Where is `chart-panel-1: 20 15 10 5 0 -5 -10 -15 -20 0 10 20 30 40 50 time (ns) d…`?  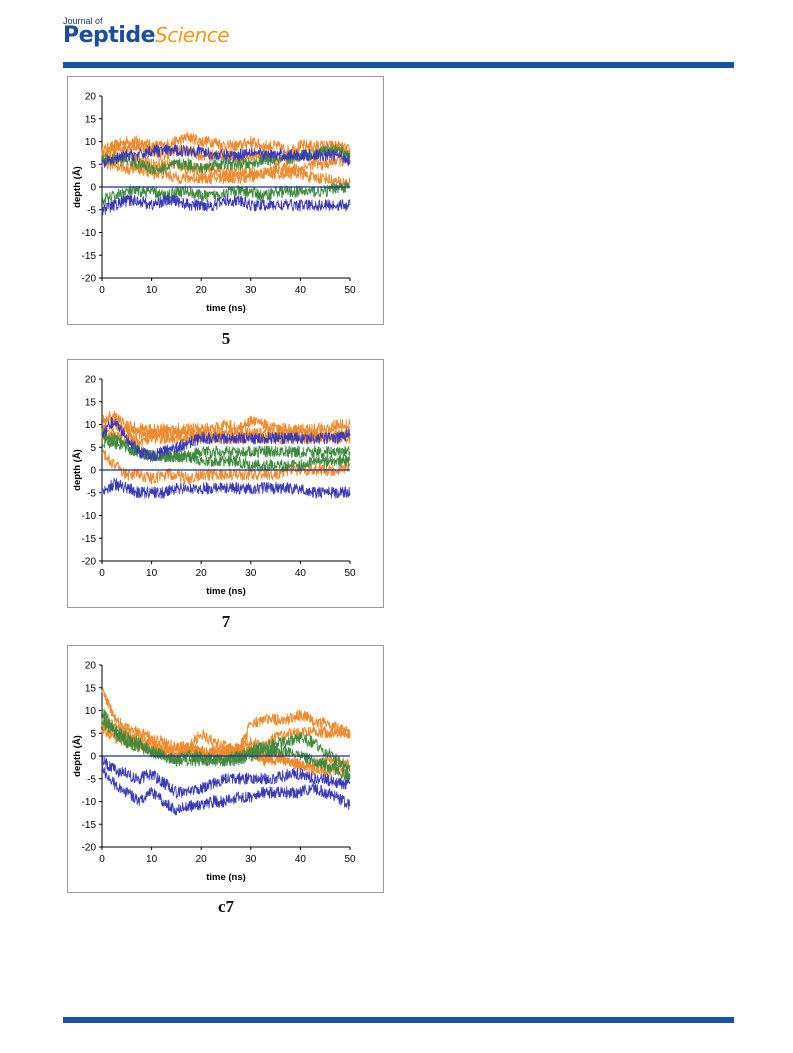 chart-panel-1: 20 15 10 5 0 -5 -10 -15 -20 0 10 20 30 40 50 time (ns) d… is located at coordinates (225, 200).